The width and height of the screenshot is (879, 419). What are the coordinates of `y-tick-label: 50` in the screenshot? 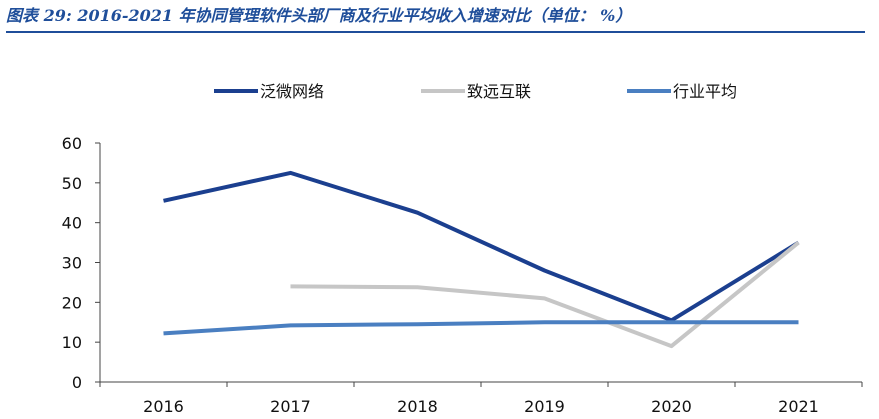 It's located at (72, 183).